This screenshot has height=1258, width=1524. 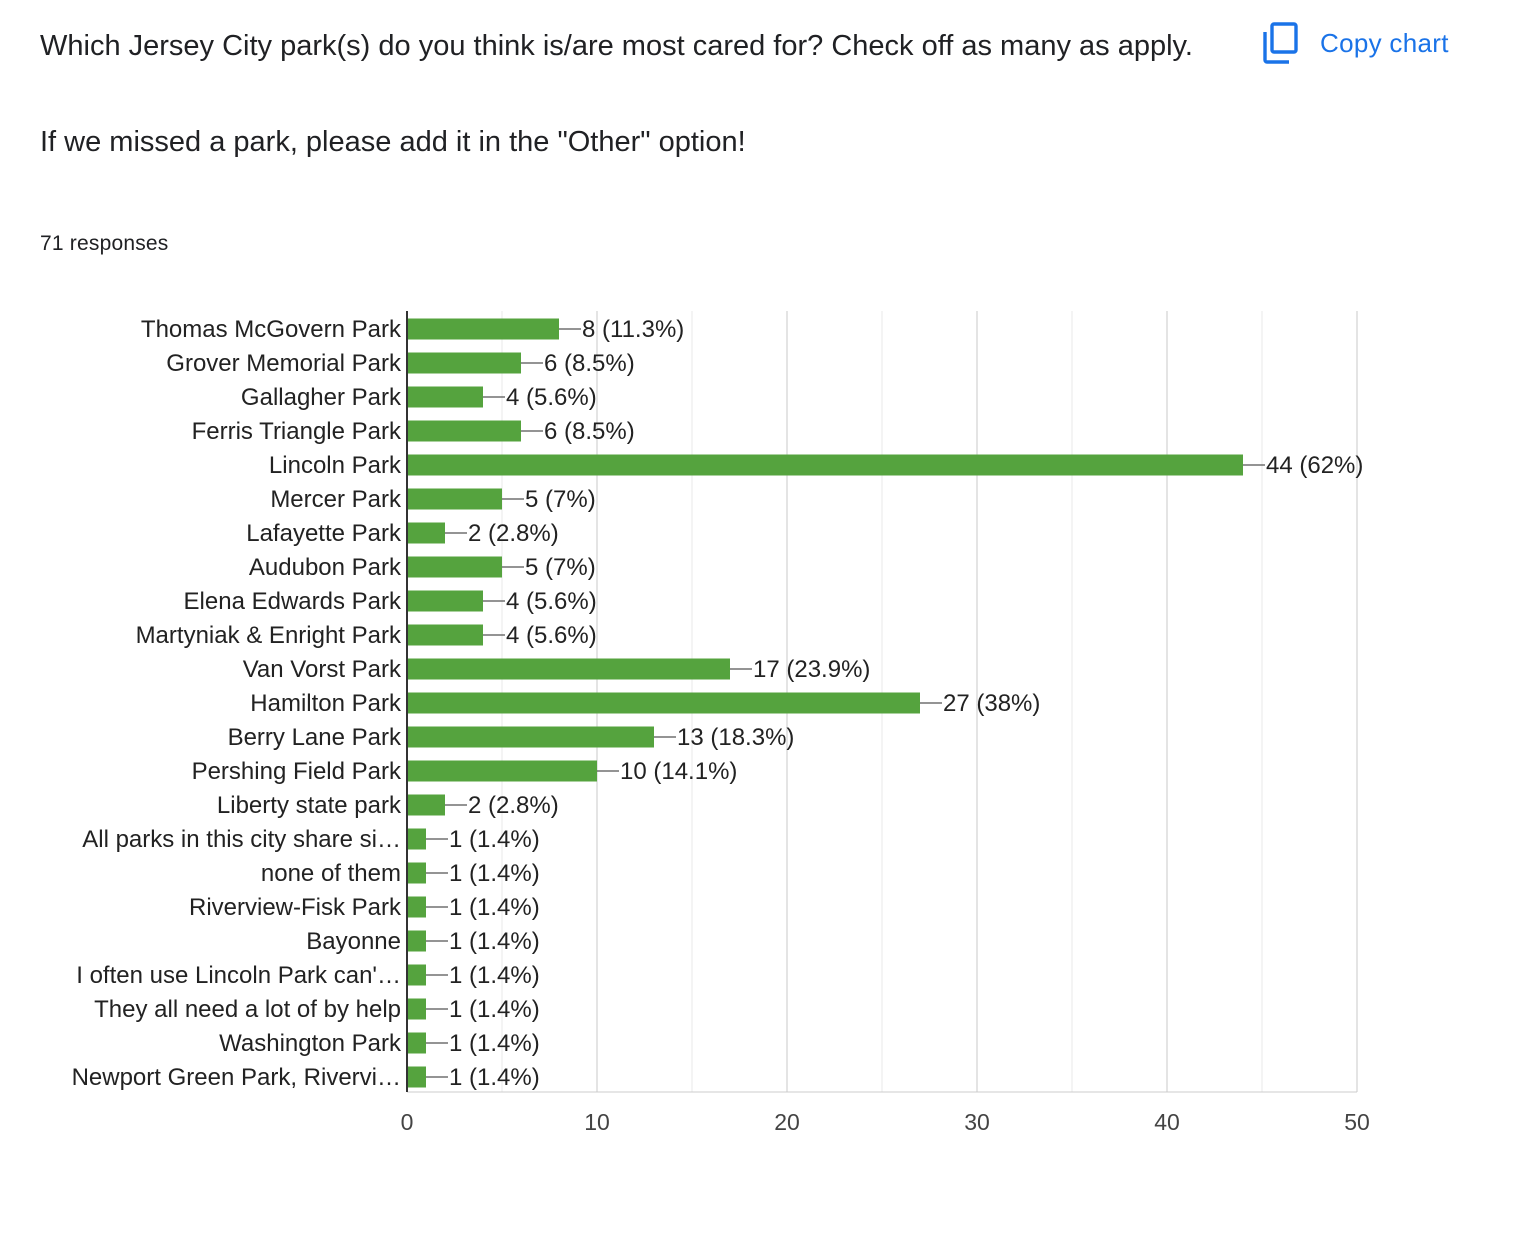 What do you see at coordinates (271, 329) in the screenshot?
I see `category-label: Thomas McGovern Park` at bounding box center [271, 329].